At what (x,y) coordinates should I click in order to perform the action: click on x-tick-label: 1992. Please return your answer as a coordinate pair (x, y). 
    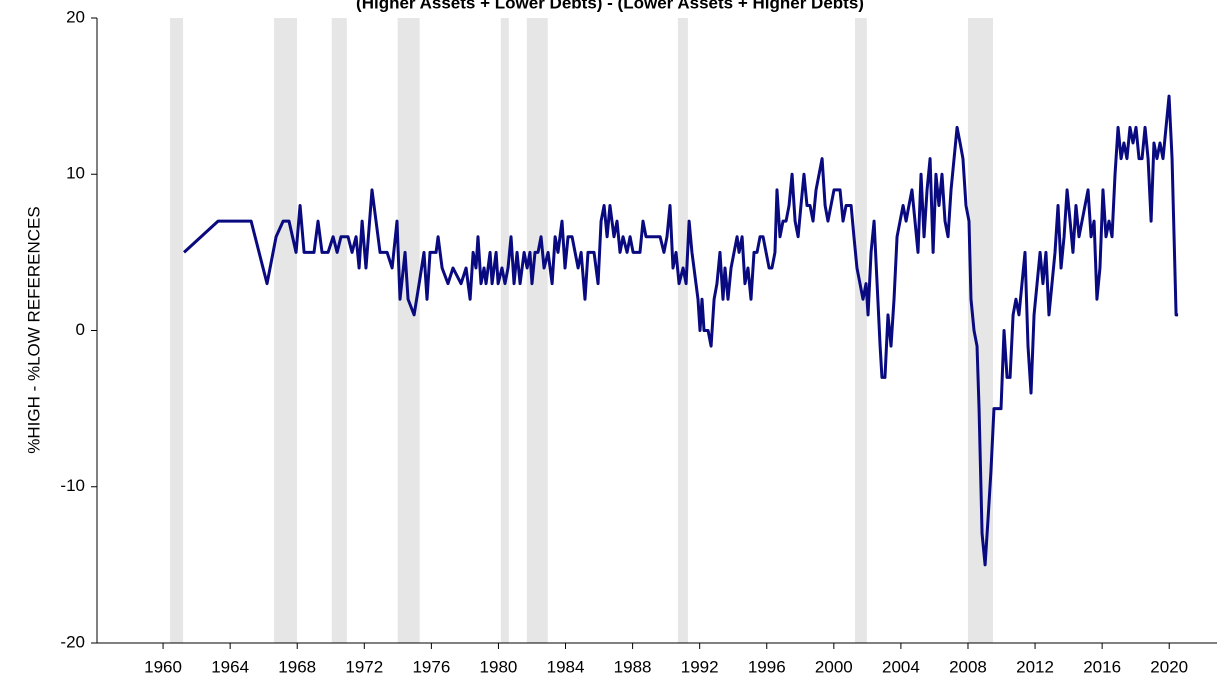
    Looking at the image, I should click on (700, 666).